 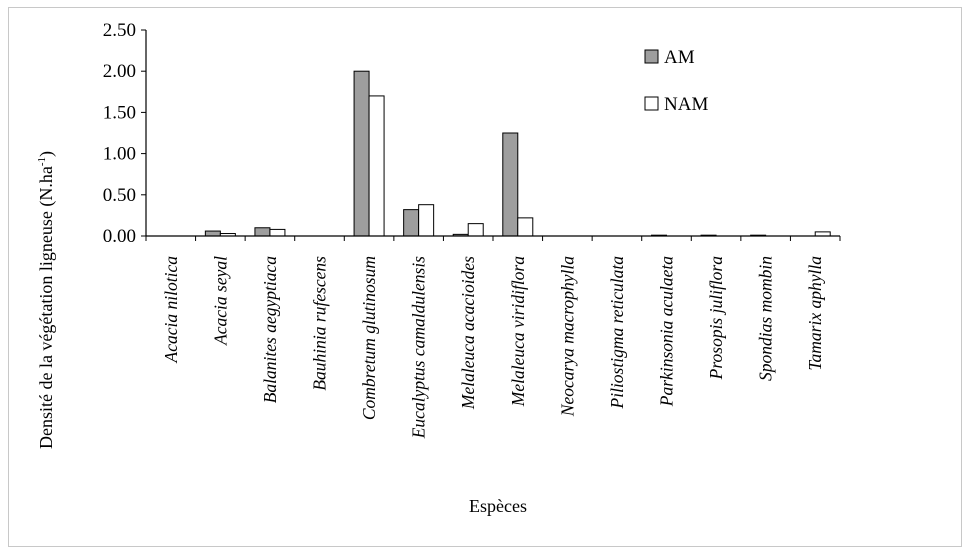 What do you see at coordinates (119, 112) in the screenshot?
I see `y-tick-label: 1.50` at bounding box center [119, 112].